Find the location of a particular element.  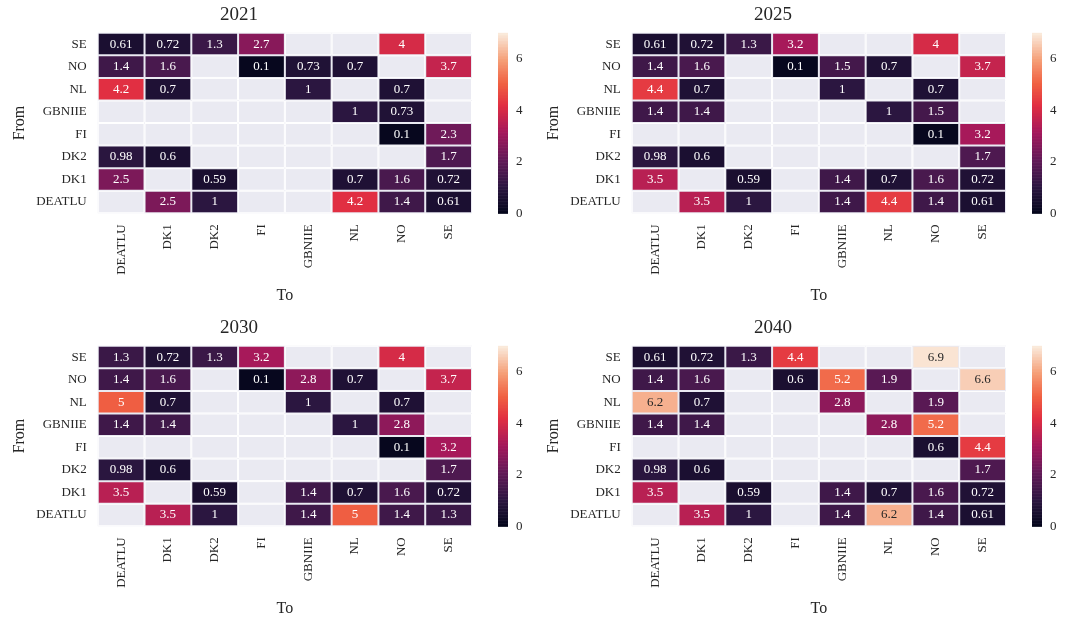

data-label: 0.73 is located at coordinates (402, 111).